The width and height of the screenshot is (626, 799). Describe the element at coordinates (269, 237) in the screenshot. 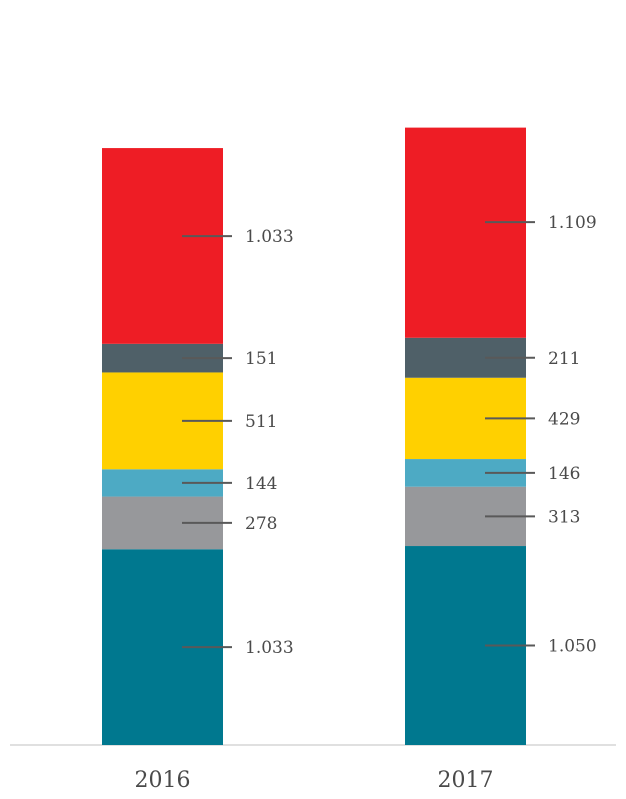

I see `value-label-2016-5: 1.033` at that location.